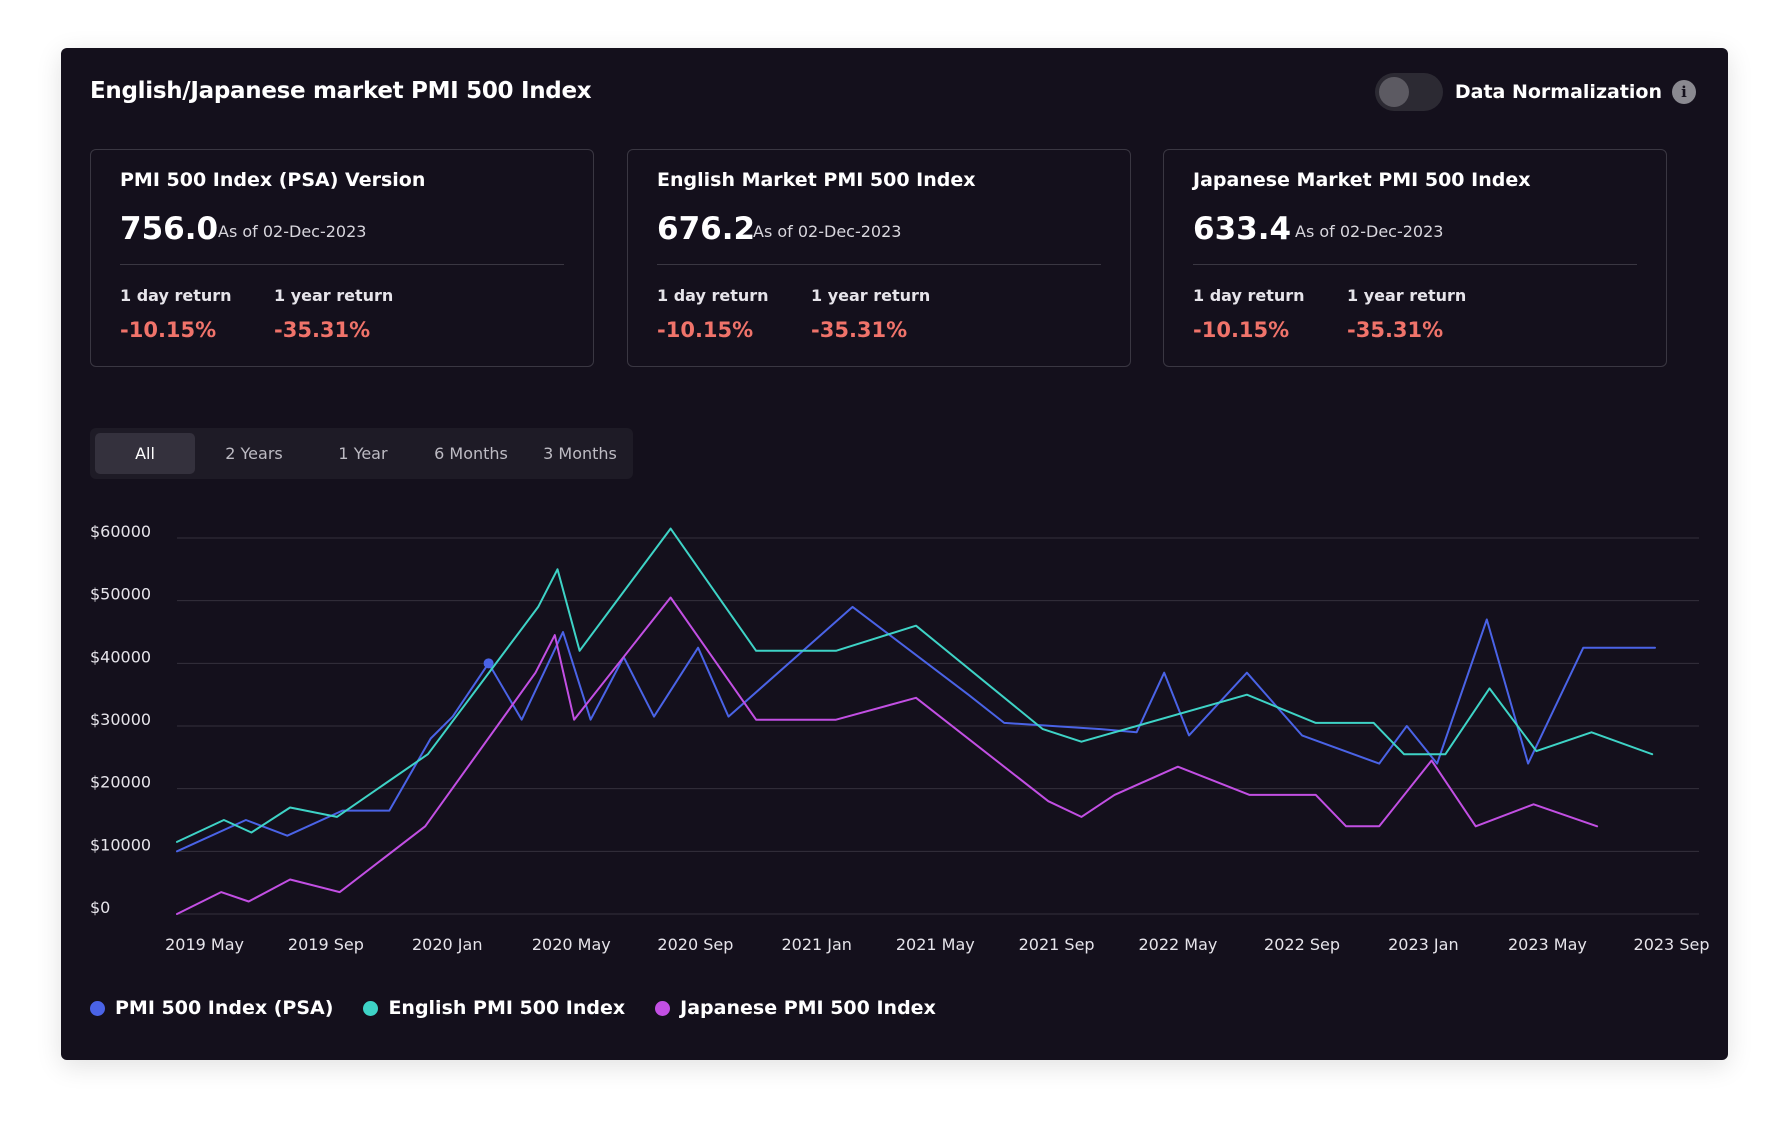 Image resolution: width=1785 pixels, height=1131 pixels. Describe the element at coordinates (341, 91) in the screenshot. I see `page-title: English/Japanese market PMI 500 Index` at that location.